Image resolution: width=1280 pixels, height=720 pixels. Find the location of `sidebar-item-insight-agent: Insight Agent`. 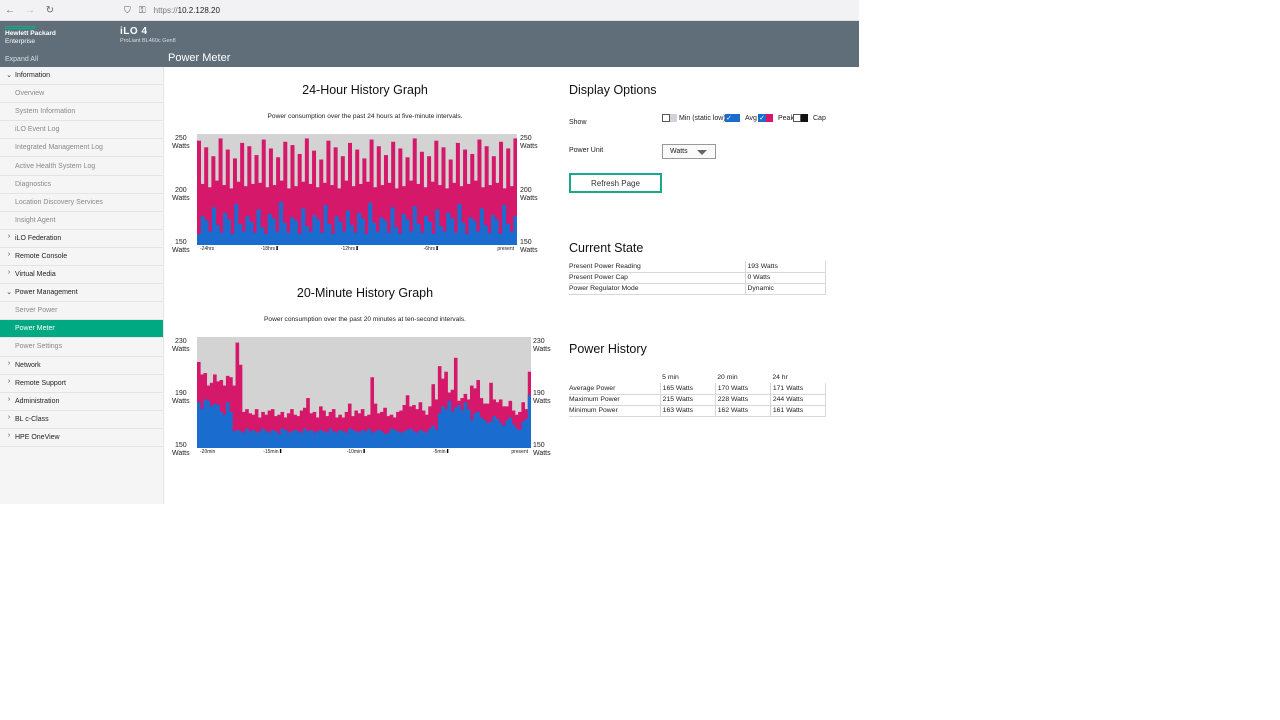

sidebar-item-insight-agent: Insight Agent is located at coordinates (81, 221).